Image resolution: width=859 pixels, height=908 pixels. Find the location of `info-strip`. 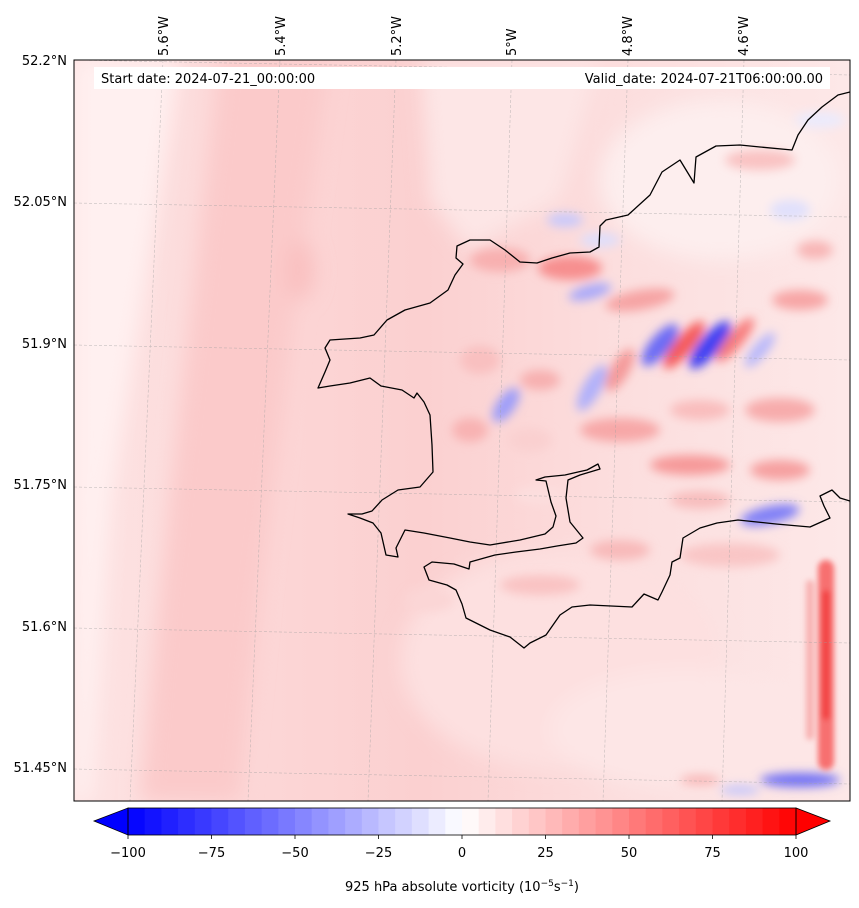

info-strip is located at coordinates (462, 78).